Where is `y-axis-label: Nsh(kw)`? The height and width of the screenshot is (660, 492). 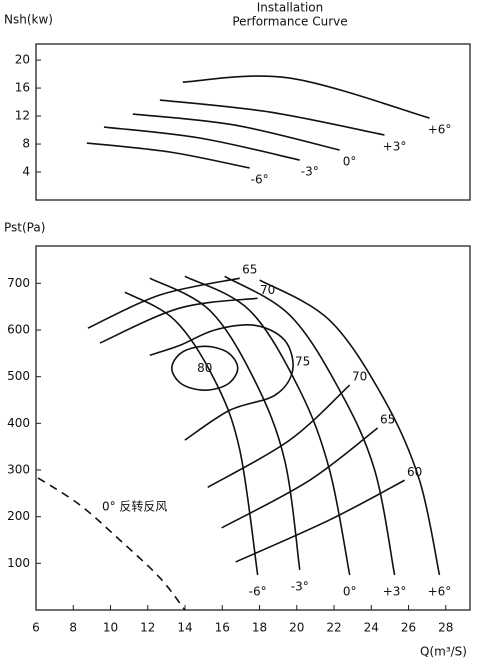 y-axis-label: Nsh(kw) is located at coordinates (28, 20).